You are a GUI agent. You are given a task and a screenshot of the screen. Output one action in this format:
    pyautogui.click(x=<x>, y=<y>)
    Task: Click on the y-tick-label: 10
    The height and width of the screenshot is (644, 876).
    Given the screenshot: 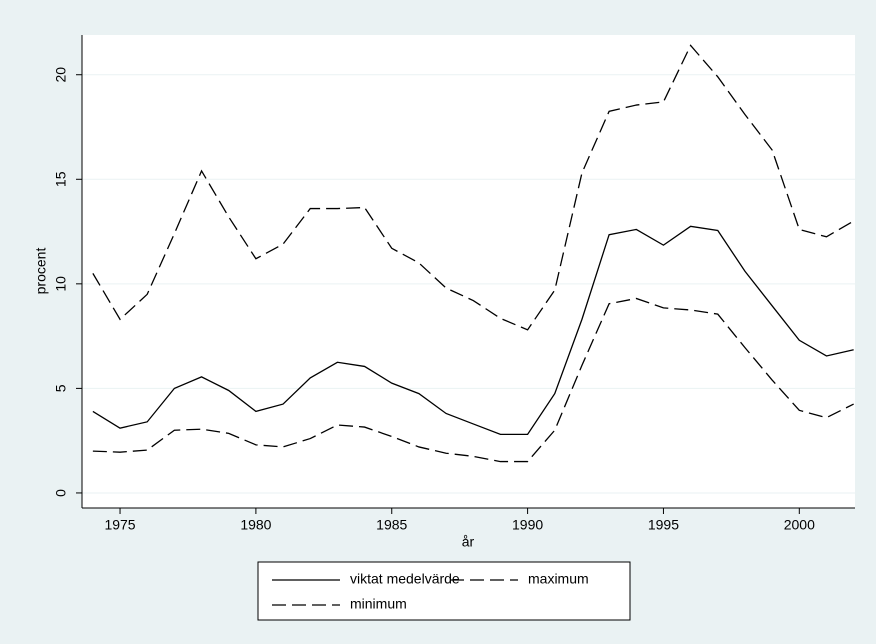 What is the action you would take?
    pyautogui.click(x=61, y=284)
    